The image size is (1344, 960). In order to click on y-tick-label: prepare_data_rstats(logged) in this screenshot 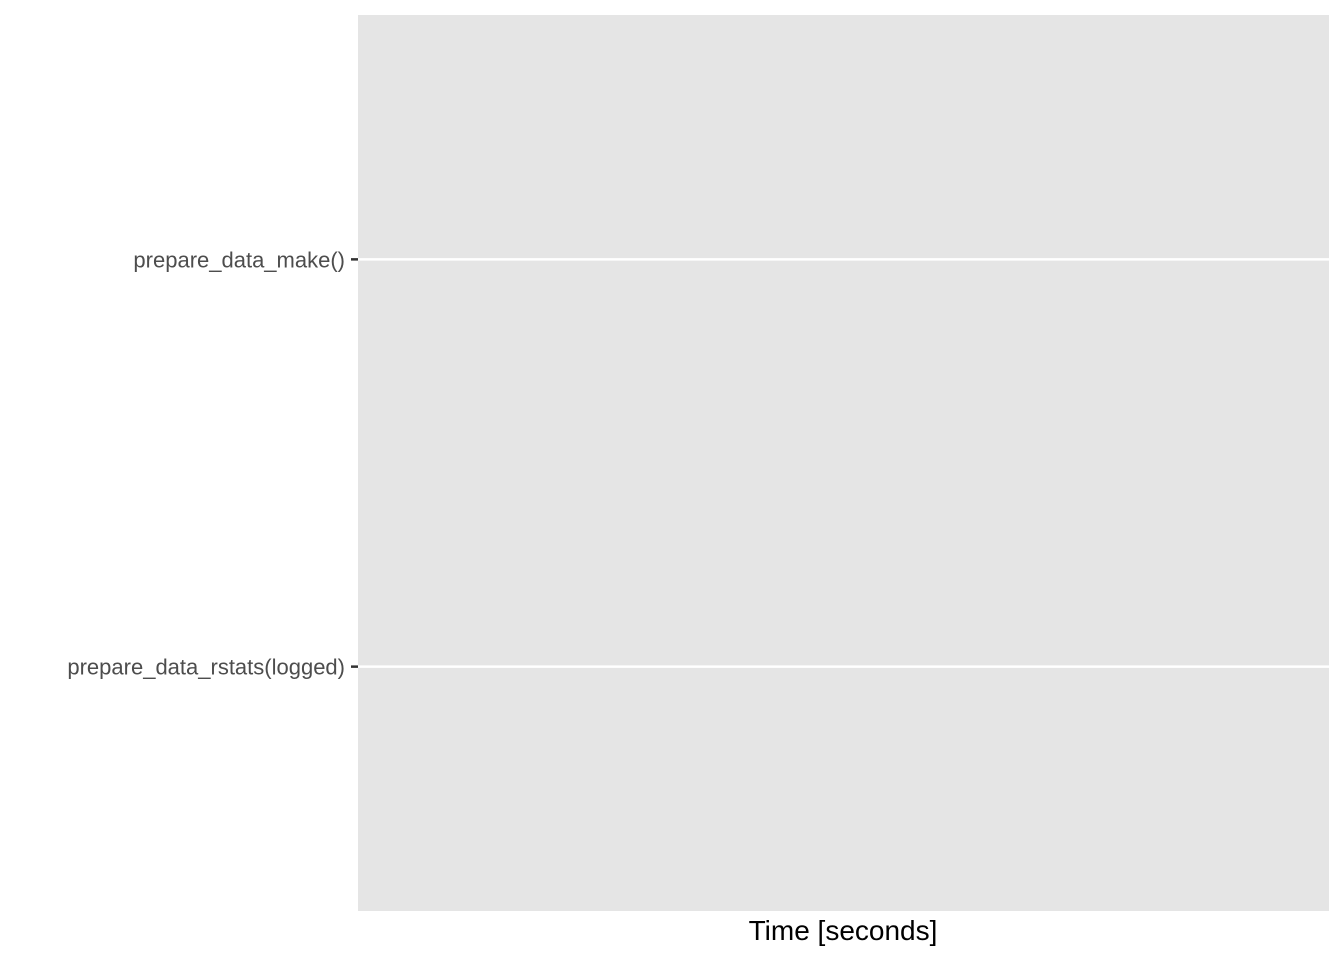, I will do `click(206, 667)`.